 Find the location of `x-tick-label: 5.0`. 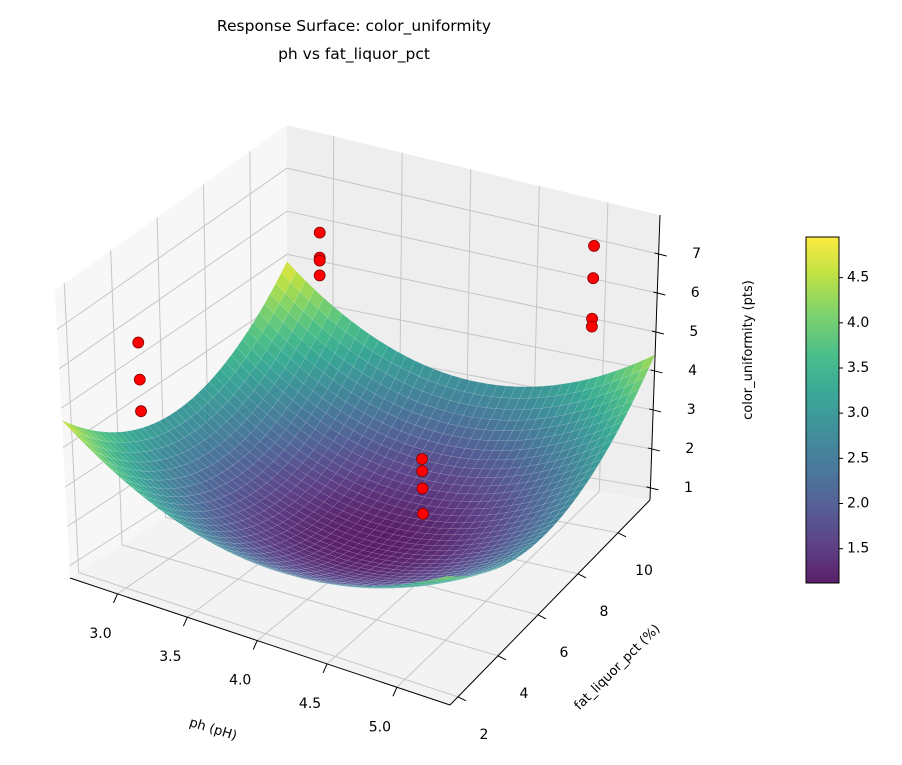

x-tick-label: 5.0 is located at coordinates (380, 727).